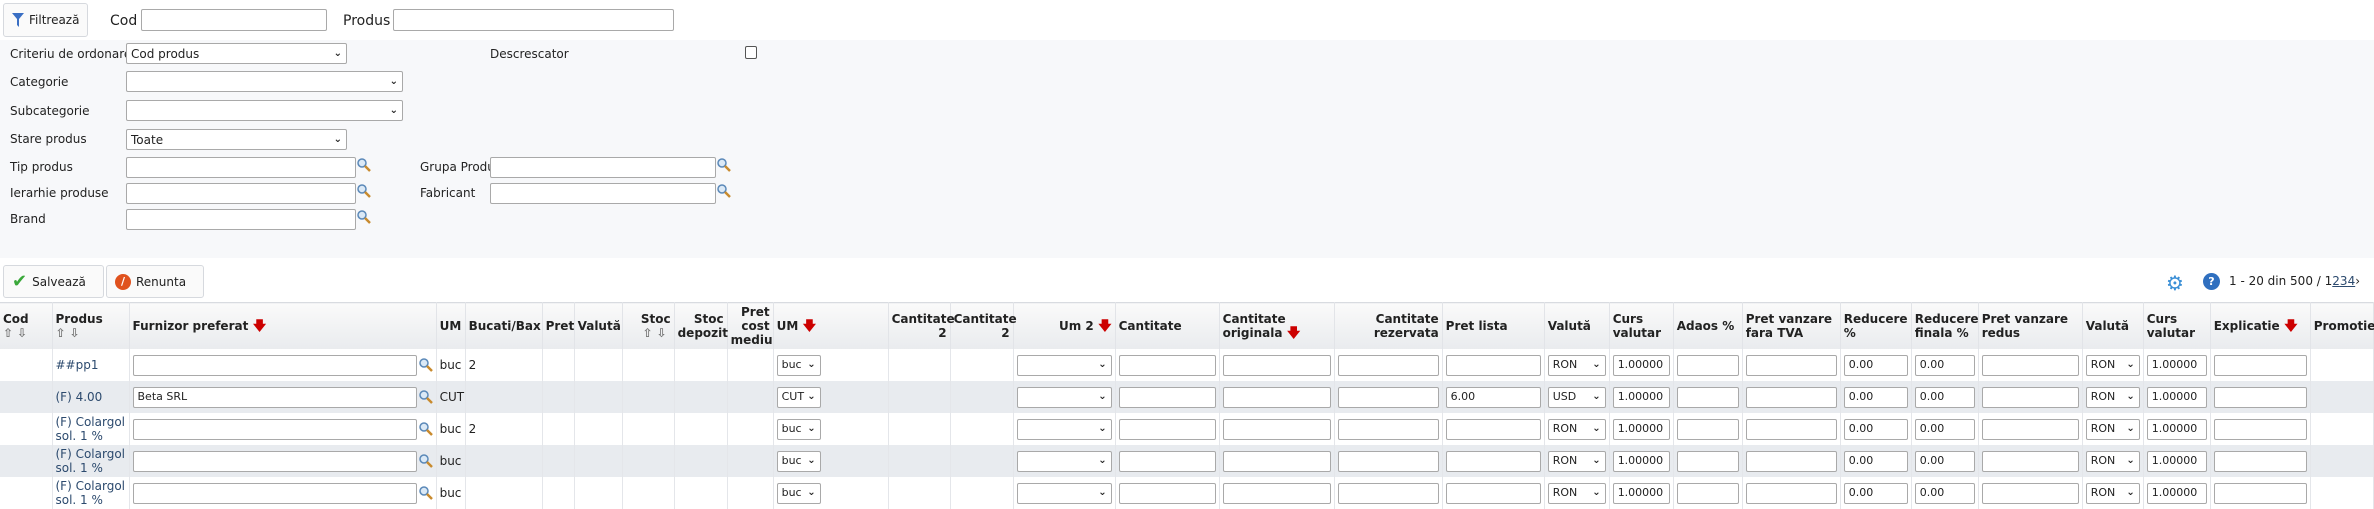 The width and height of the screenshot is (2374, 509). What do you see at coordinates (1388, 325) in the screenshot?
I see `column-header: Cantitate rezervata` at bounding box center [1388, 325].